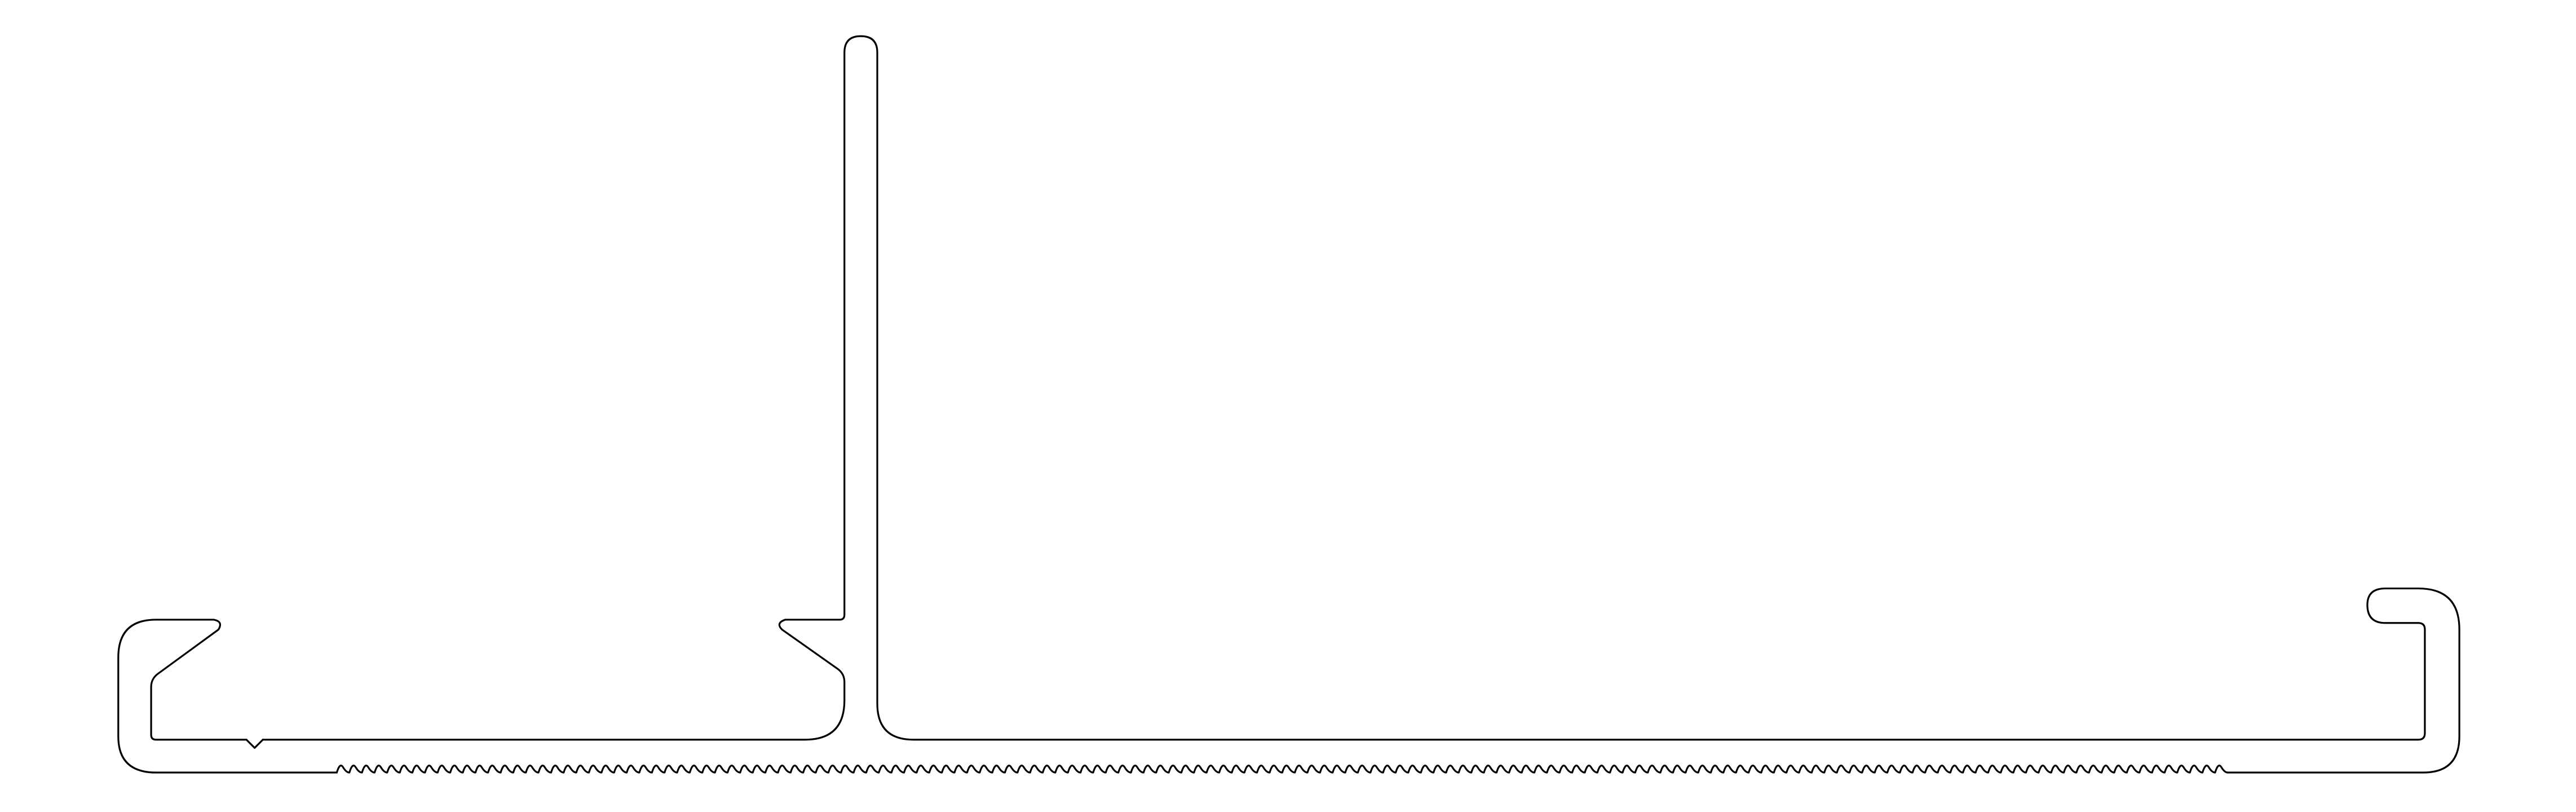 The width and height of the screenshot is (2576, 812). I want to click on serrated-underside-grip, so click(1282, 769).